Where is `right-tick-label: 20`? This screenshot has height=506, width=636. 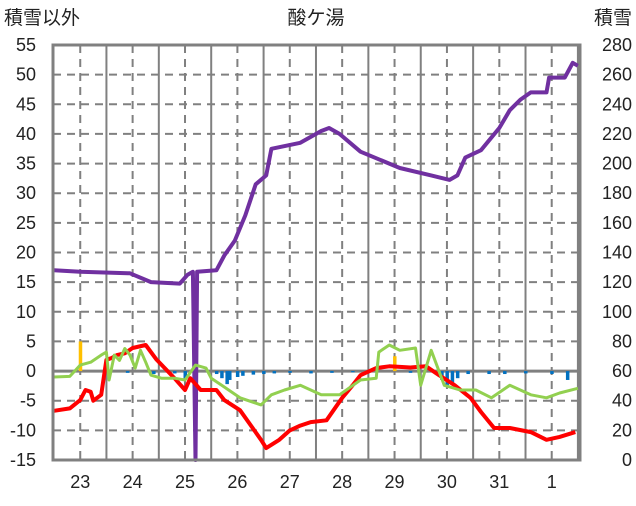 right-tick-label: 20 is located at coordinates (622, 430).